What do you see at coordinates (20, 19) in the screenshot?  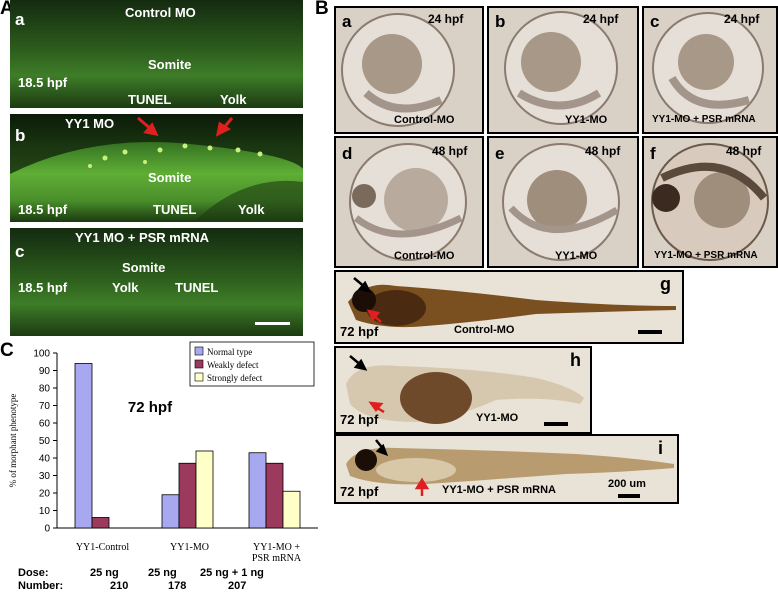 I see `sub-letter: a` at bounding box center [20, 19].